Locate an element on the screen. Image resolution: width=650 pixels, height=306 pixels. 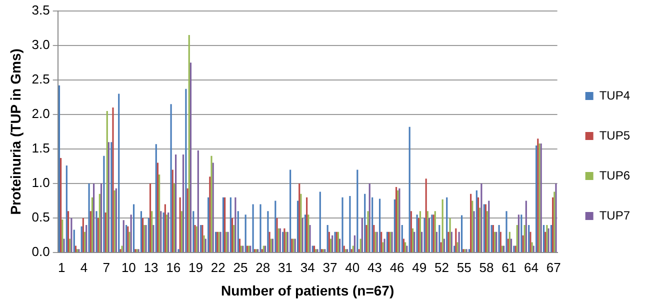
y-axis-title: Proteinuria (TUP in Gms) is located at coordinates (15, 131).